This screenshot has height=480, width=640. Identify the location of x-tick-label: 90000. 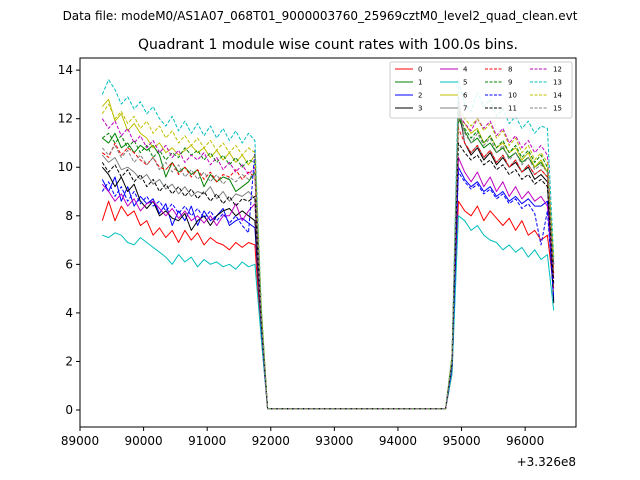
(143, 441).